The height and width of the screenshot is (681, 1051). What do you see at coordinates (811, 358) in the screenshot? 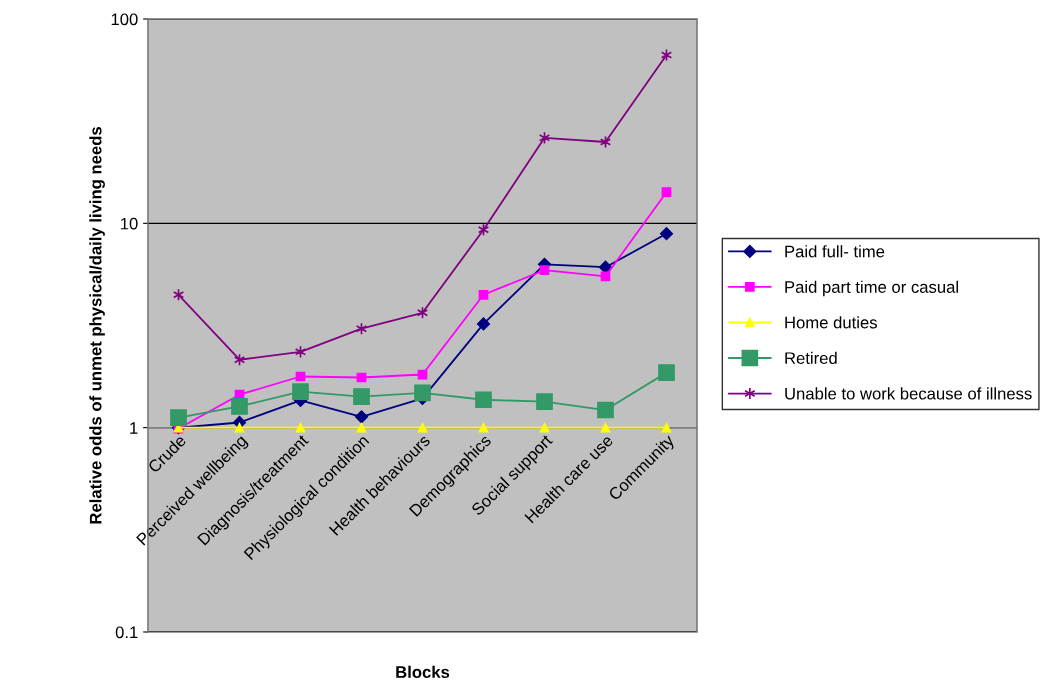
I see `legend-label: Retired` at bounding box center [811, 358].